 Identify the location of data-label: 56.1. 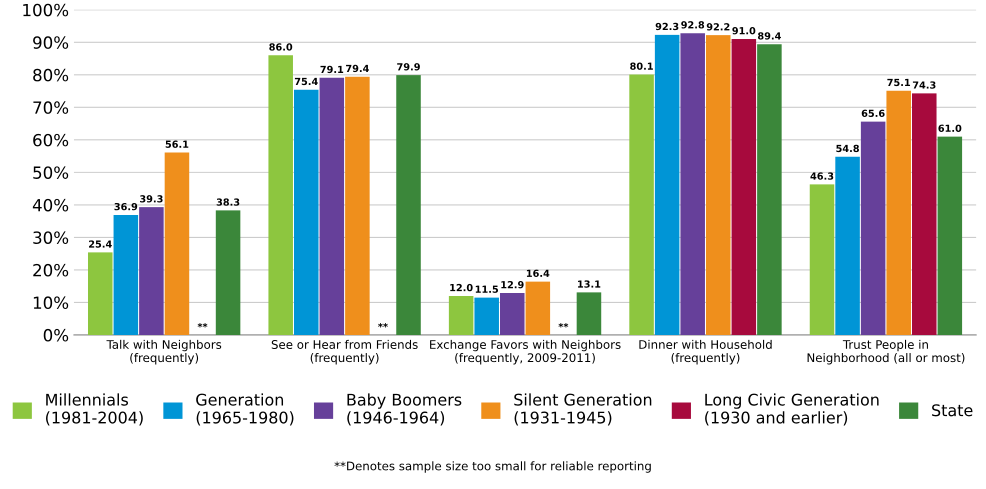
(177, 144).